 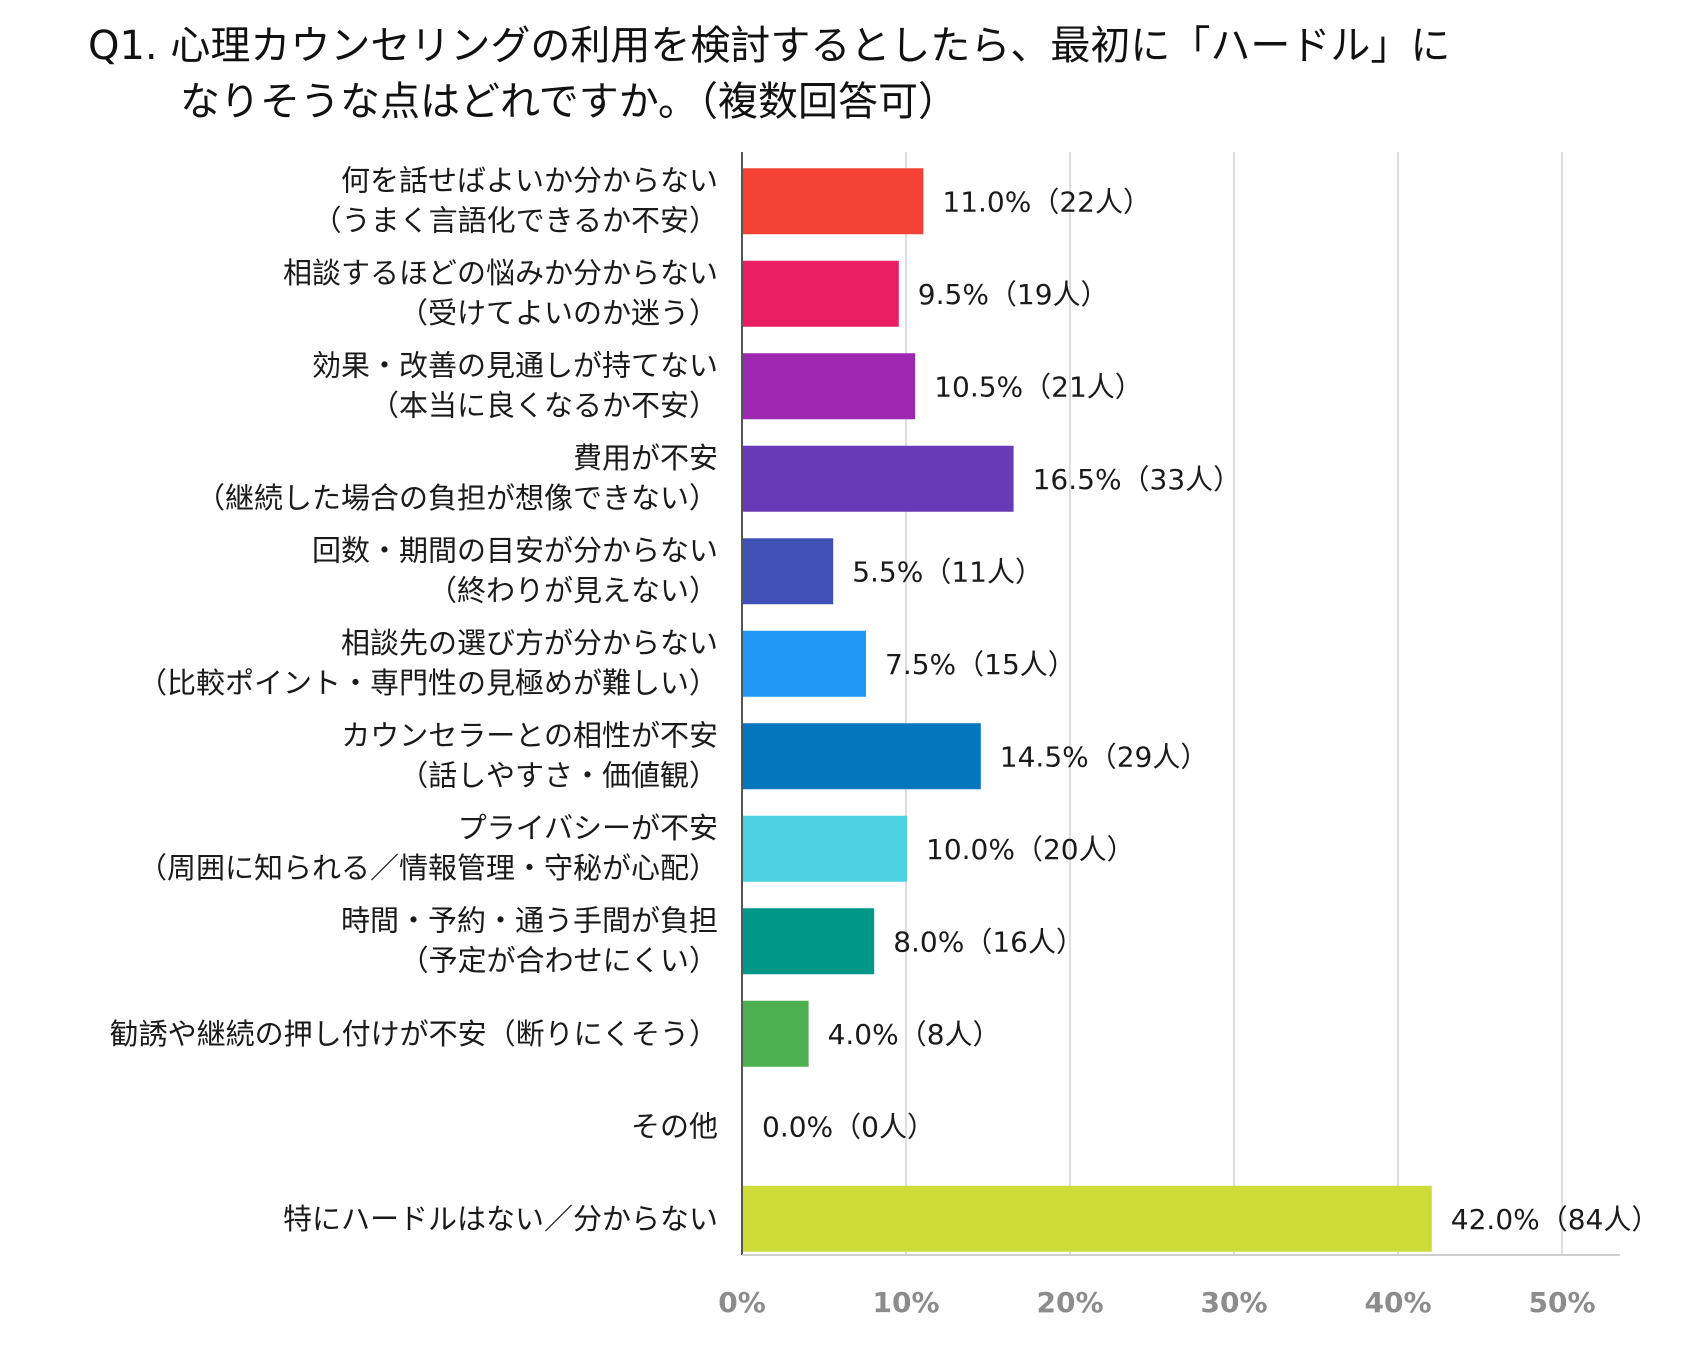 What do you see at coordinates (905, 1302) in the screenshot?
I see `x-tick-label: 10%` at bounding box center [905, 1302].